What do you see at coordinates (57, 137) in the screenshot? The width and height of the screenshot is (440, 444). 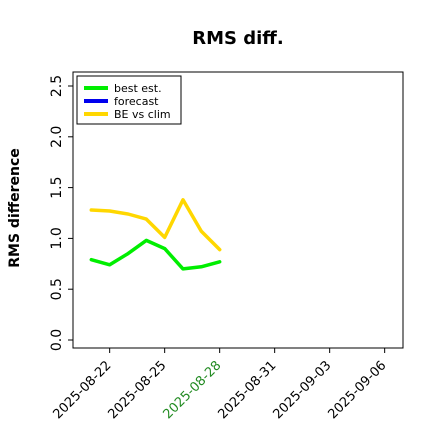 I see `y-tick-label: 2.0` at bounding box center [57, 137].